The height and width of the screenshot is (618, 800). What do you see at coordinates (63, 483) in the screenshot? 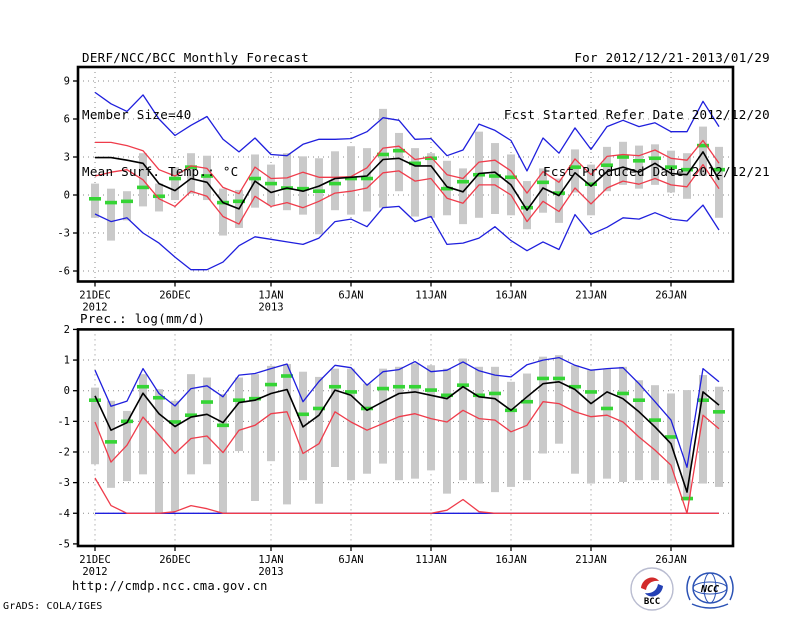
I see `y-tick-label: -3` at bounding box center [63, 483].